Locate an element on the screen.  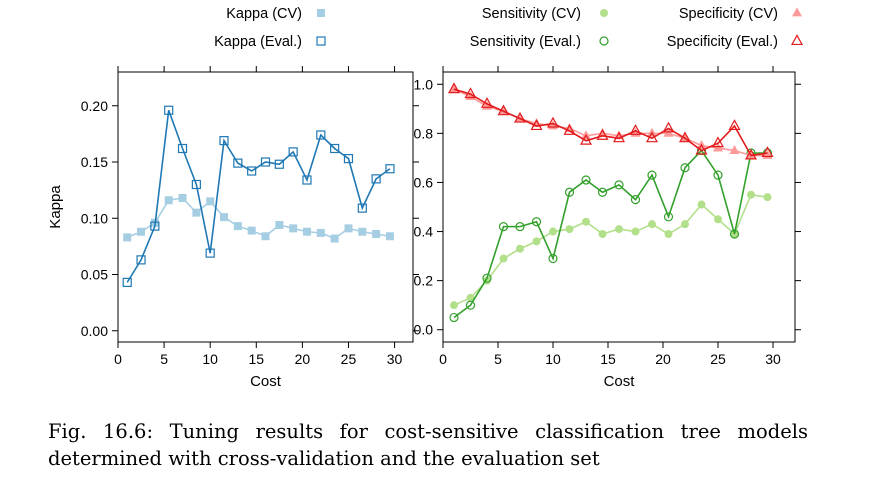
legend-item: Specificity (CV) is located at coordinates (740, 14).